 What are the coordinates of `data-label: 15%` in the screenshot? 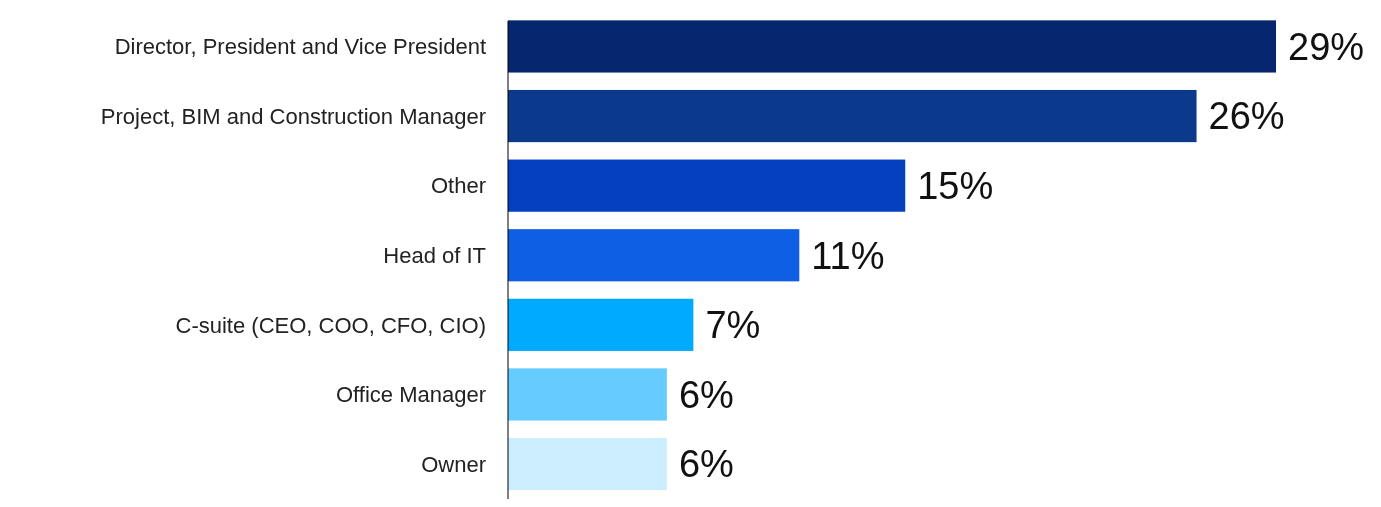 It's located at (955, 185).